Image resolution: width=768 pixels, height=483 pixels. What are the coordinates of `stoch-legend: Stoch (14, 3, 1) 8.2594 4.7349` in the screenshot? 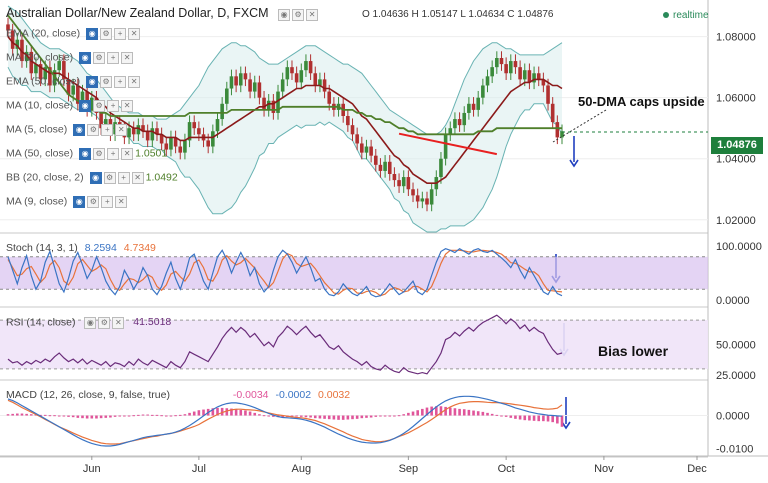 It's located at (81, 248).